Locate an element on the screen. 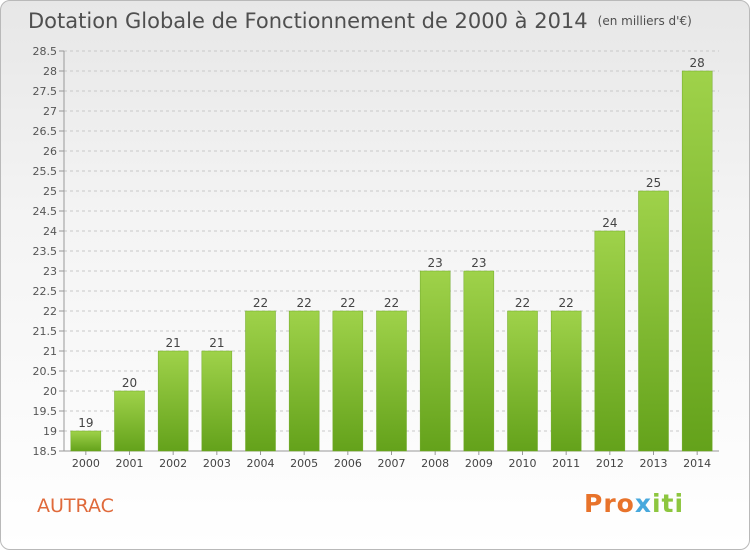 The width and height of the screenshot is (750, 550). proxiti-logo: Proxiti is located at coordinates (634, 503).